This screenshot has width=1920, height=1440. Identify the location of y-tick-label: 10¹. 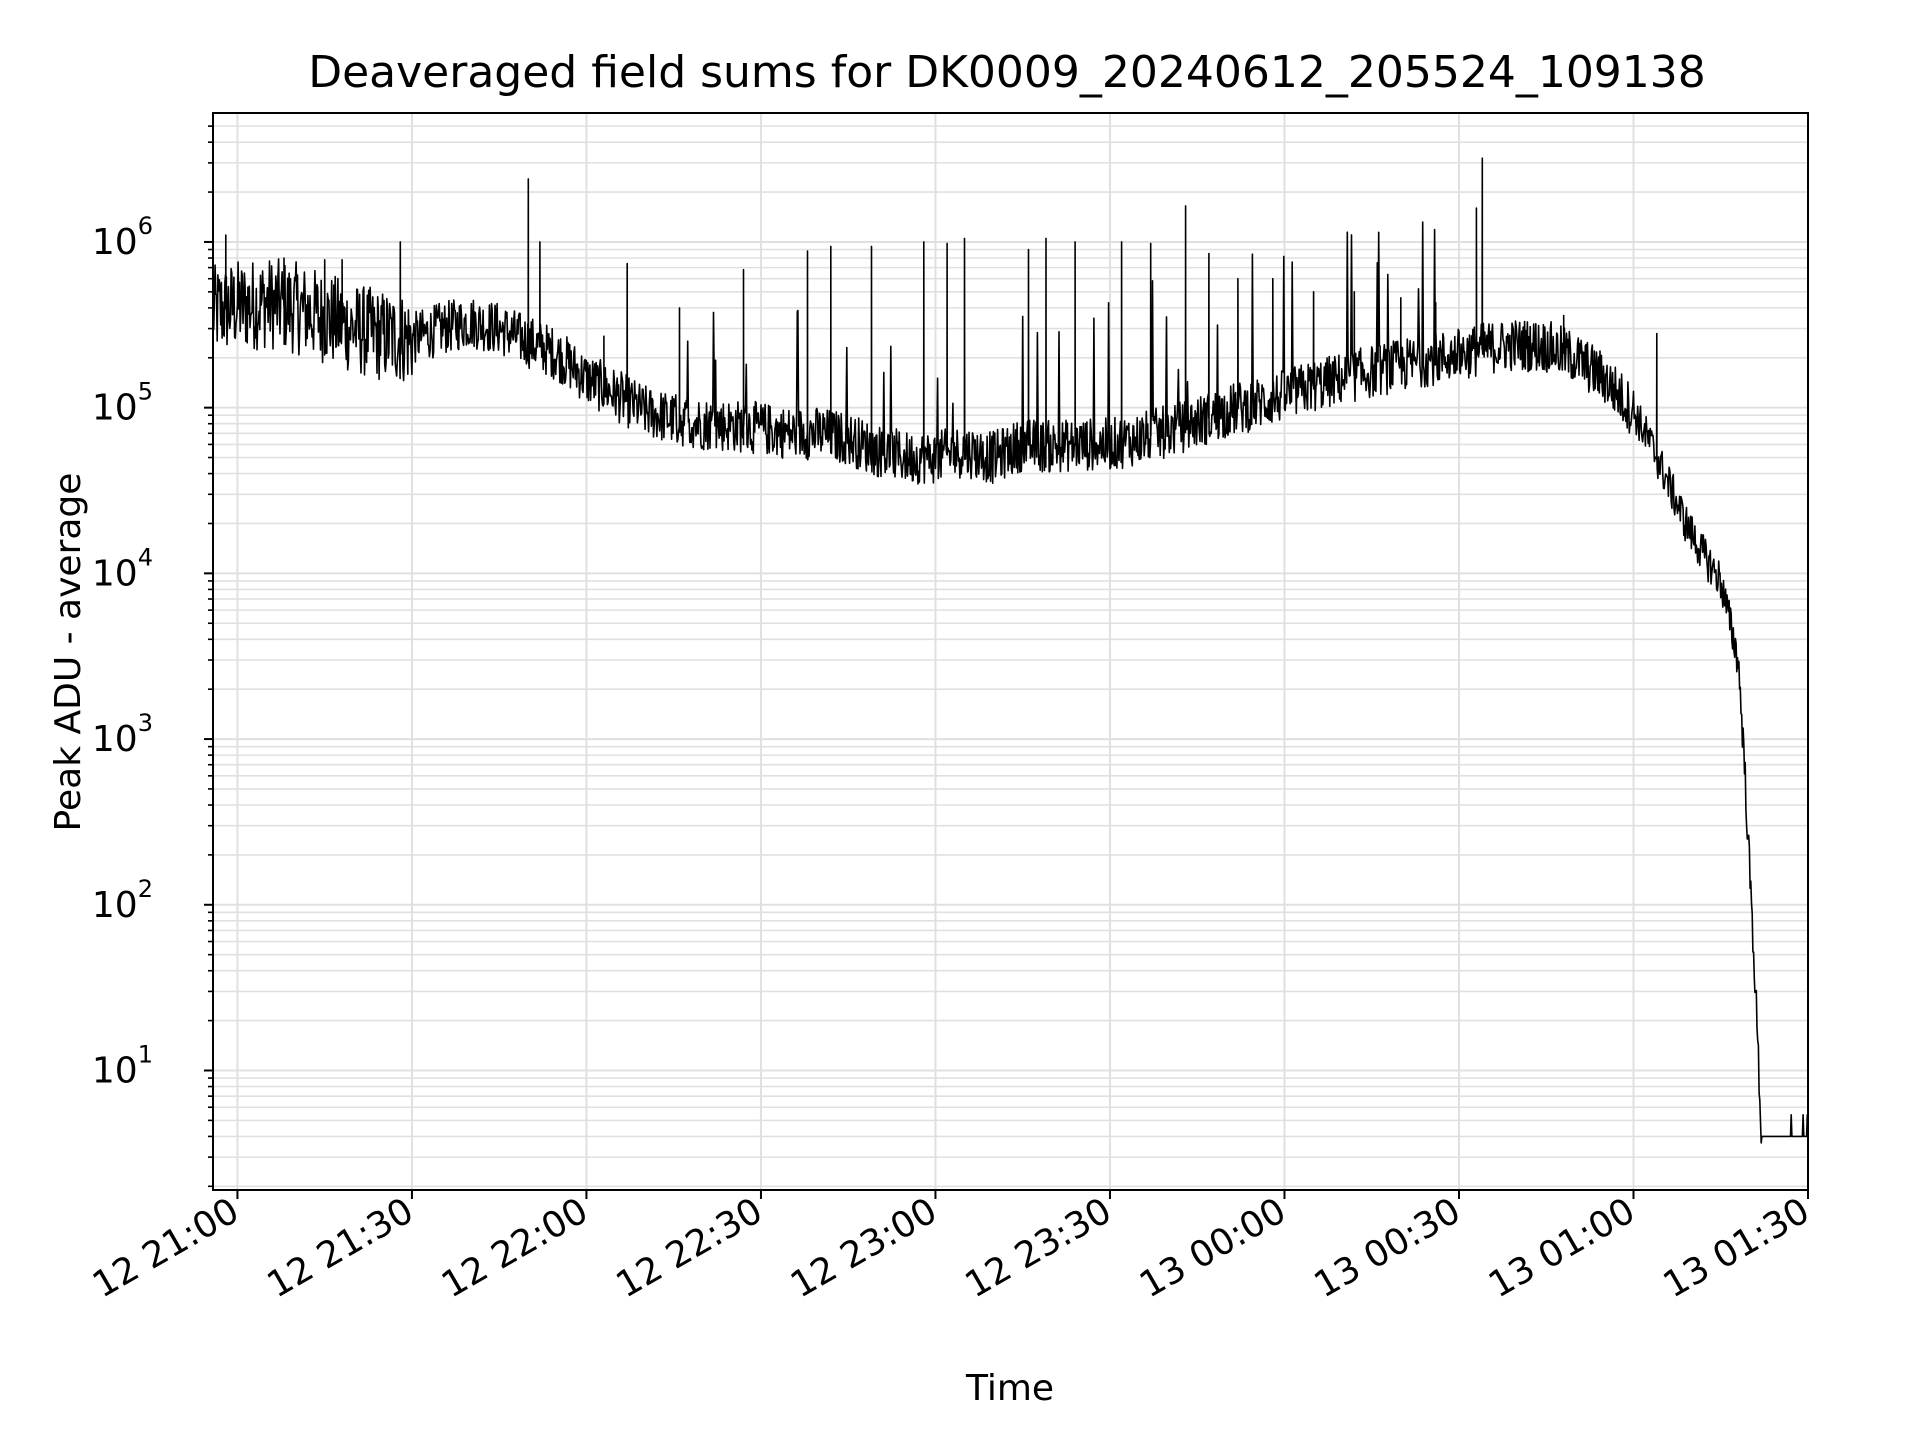
(122, 1065).